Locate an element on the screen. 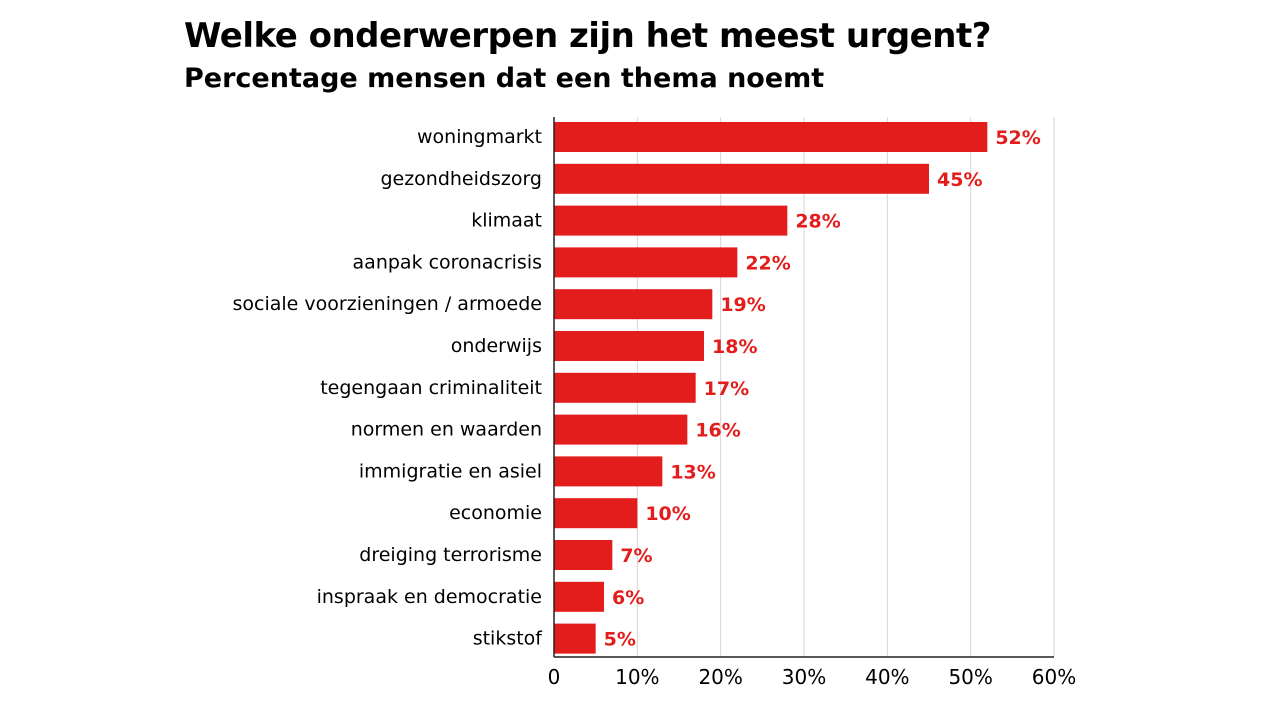 The image size is (1280, 720). value-label-1: 45% is located at coordinates (959, 180).